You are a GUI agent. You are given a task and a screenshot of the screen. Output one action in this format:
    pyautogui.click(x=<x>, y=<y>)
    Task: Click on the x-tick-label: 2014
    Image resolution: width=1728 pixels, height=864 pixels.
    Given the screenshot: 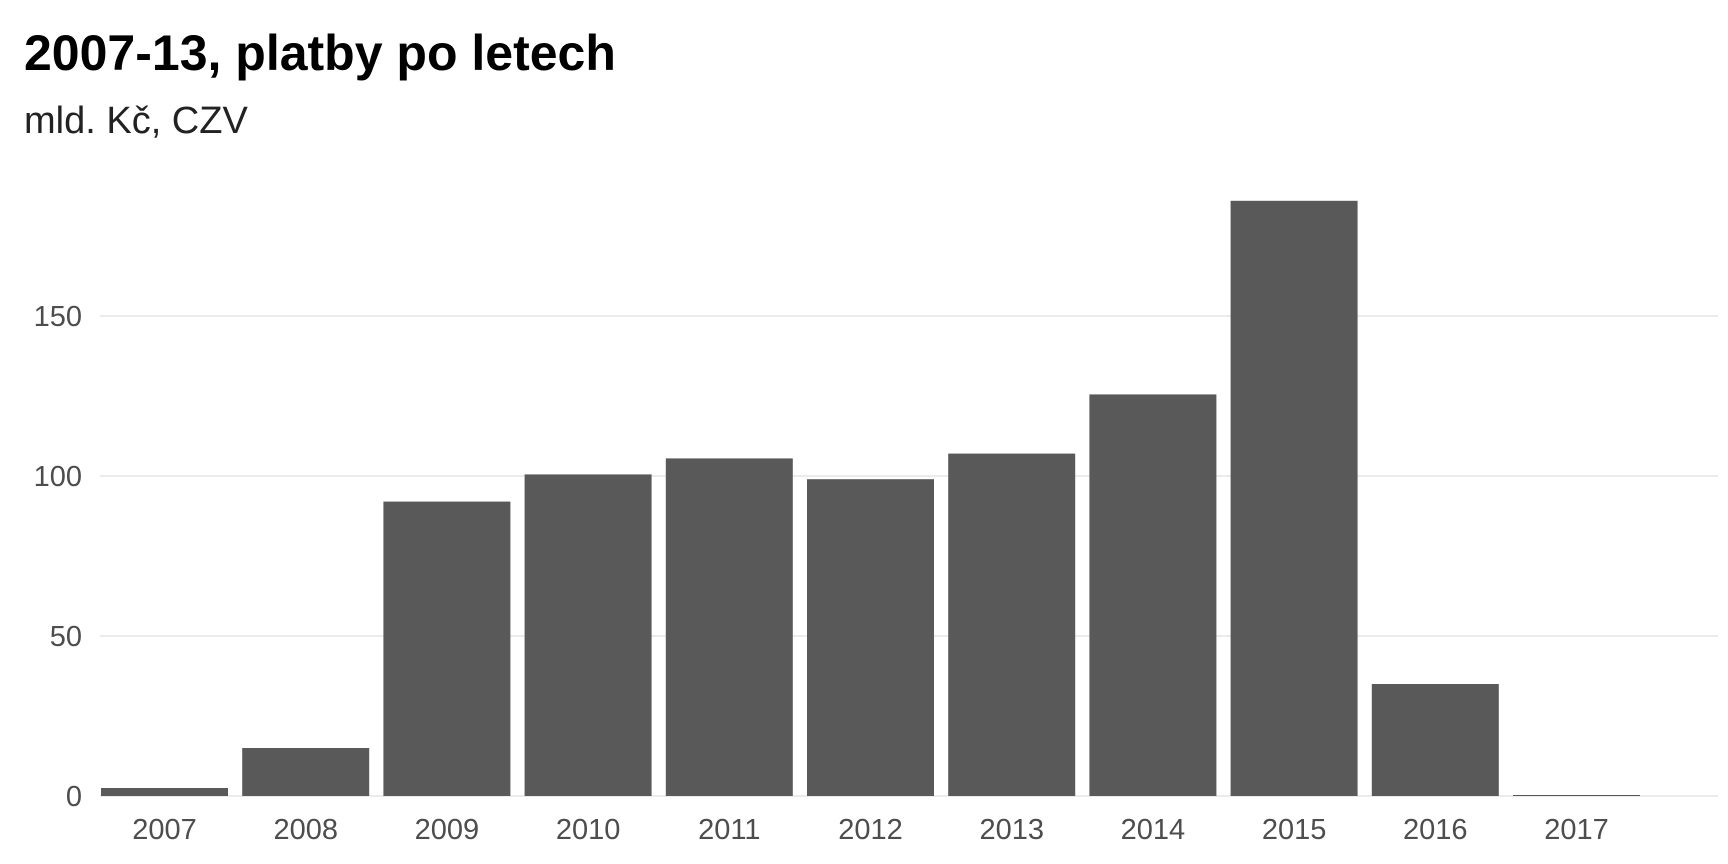 What is the action you would take?
    pyautogui.click(x=1153, y=830)
    